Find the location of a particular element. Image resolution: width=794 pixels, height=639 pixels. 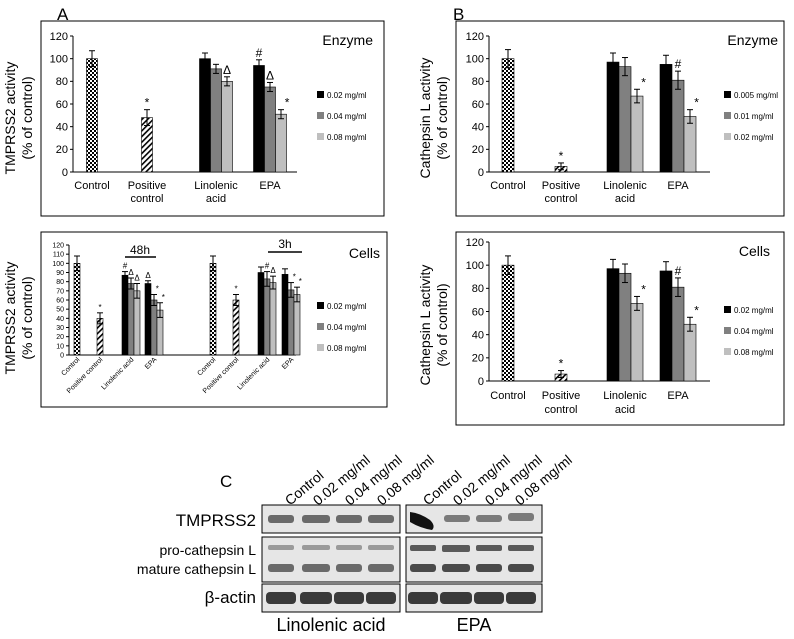

y-tick-label: 70 is located at coordinates (60, 291).